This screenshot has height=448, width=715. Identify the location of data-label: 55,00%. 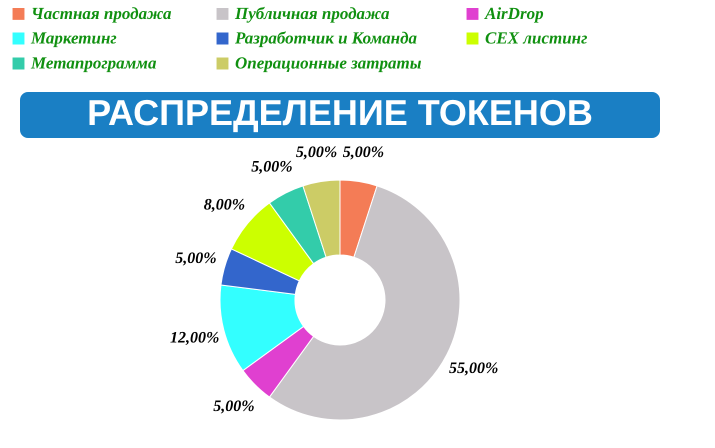
(473, 369).